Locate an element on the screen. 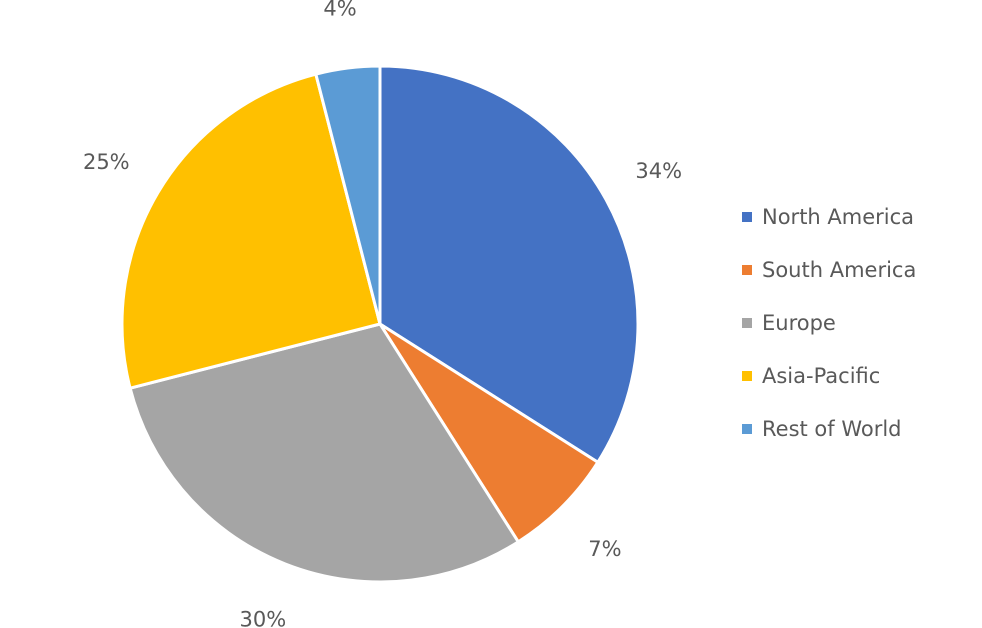 This screenshot has height=628, width=982. legend-label-north-america: North America is located at coordinates (838, 217).